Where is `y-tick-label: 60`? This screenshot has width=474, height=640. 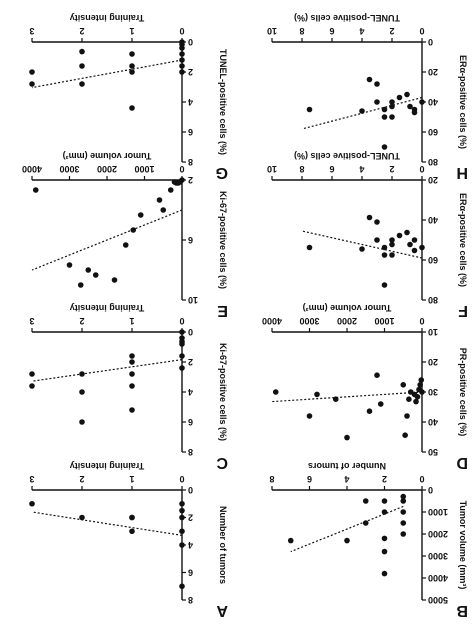 y-tick-label: 60 is located at coordinates (433, 260).